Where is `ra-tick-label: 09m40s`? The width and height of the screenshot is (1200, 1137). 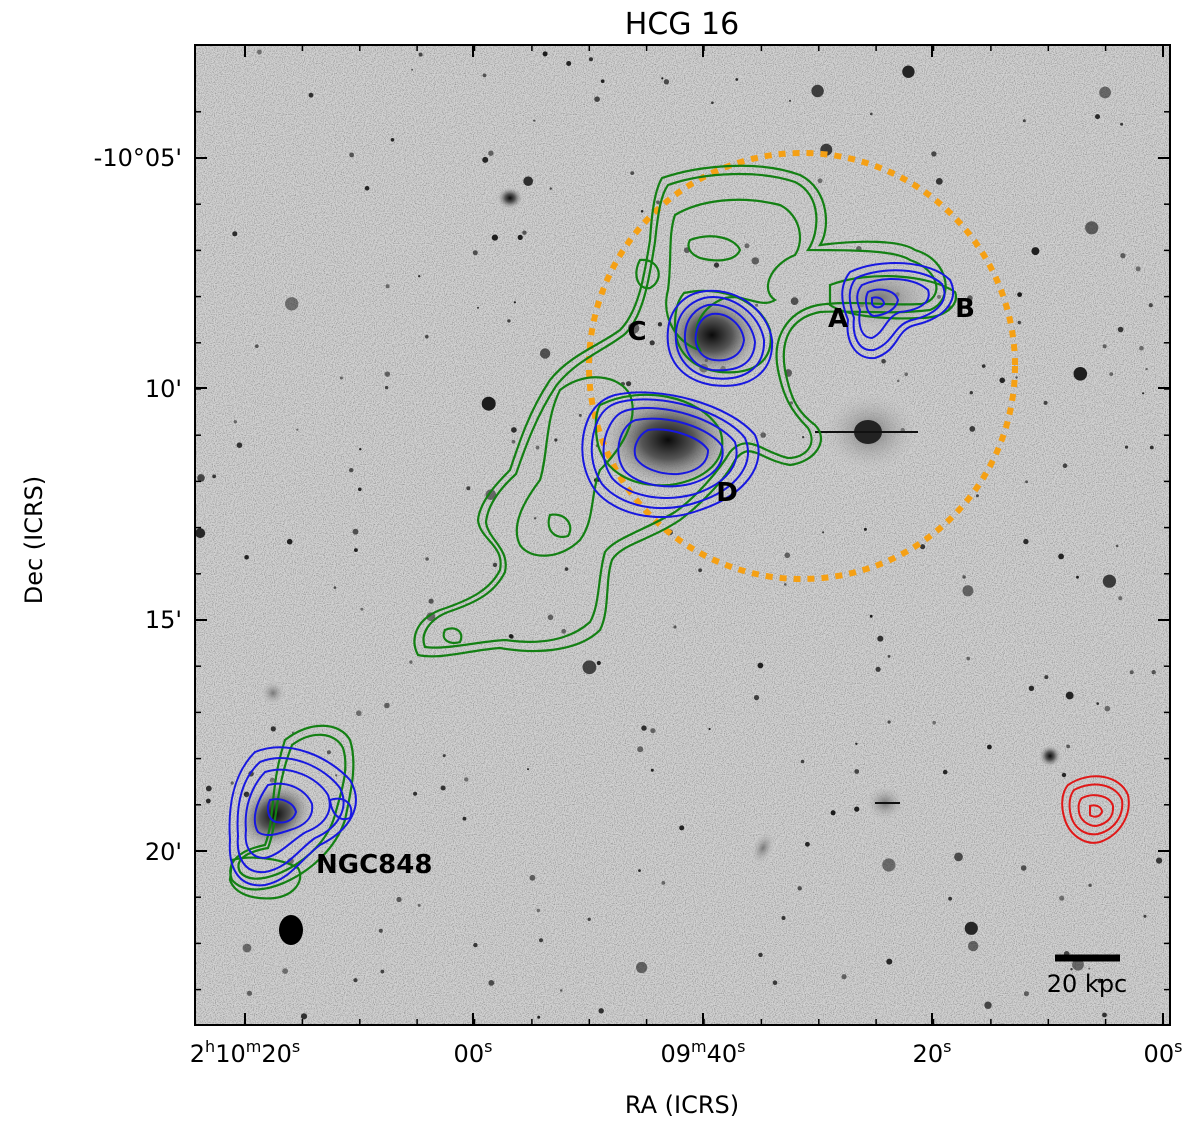
ra-tick-label: 09m40s is located at coordinates (702, 1052).